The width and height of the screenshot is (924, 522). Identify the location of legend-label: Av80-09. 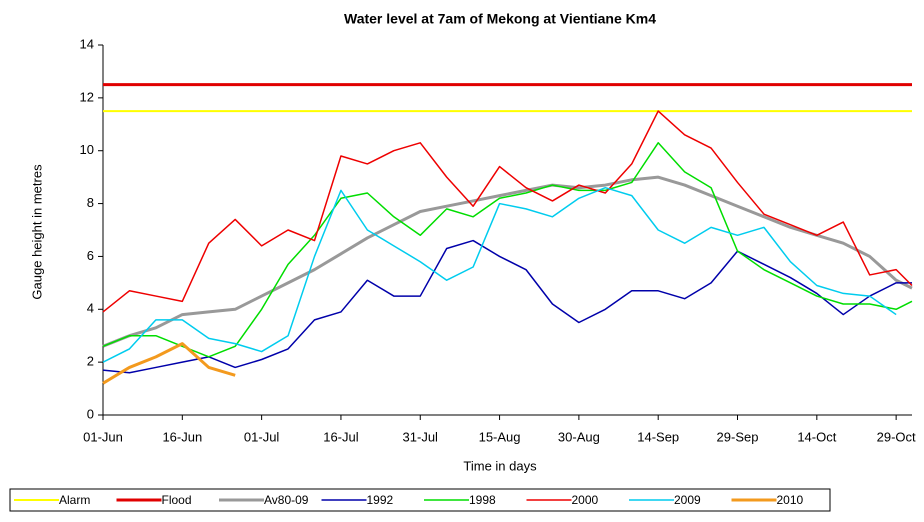
(286, 500).